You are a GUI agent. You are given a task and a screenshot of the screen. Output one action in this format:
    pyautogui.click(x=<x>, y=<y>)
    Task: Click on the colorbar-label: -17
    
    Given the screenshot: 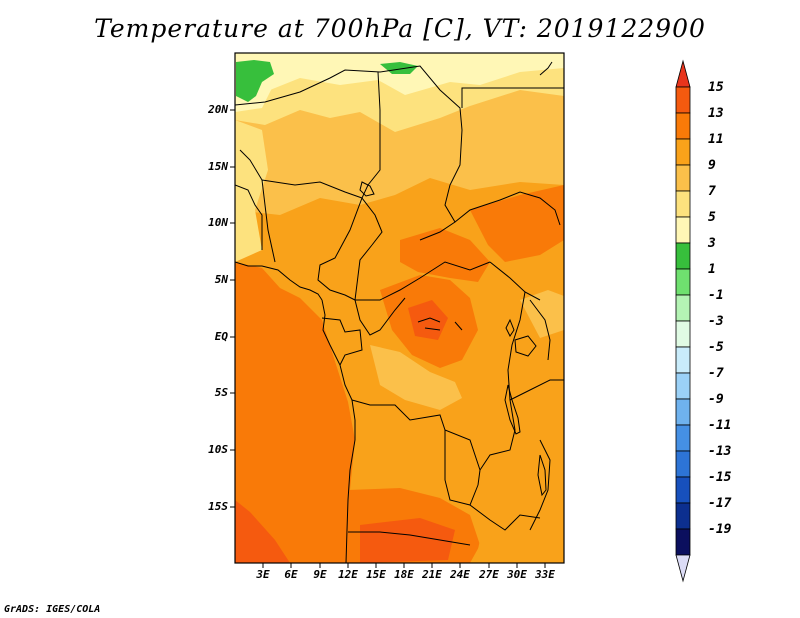 What is the action you would take?
    pyautogui.click(x=720, y=503)
    